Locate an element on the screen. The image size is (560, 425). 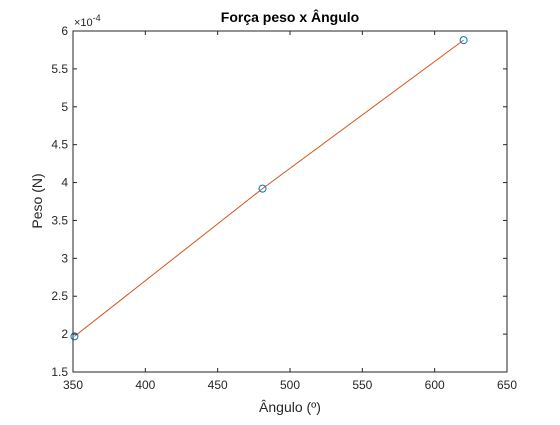
x-tick-label: 450 is located at coordinates (218, 385).